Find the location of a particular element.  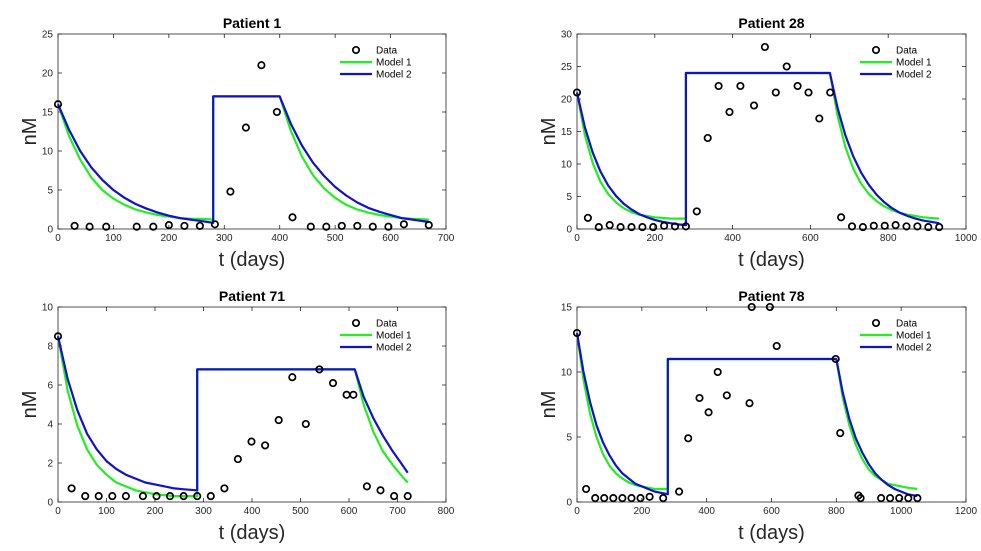

chart-title: Patient 71 is located at coordinates (252, 296).